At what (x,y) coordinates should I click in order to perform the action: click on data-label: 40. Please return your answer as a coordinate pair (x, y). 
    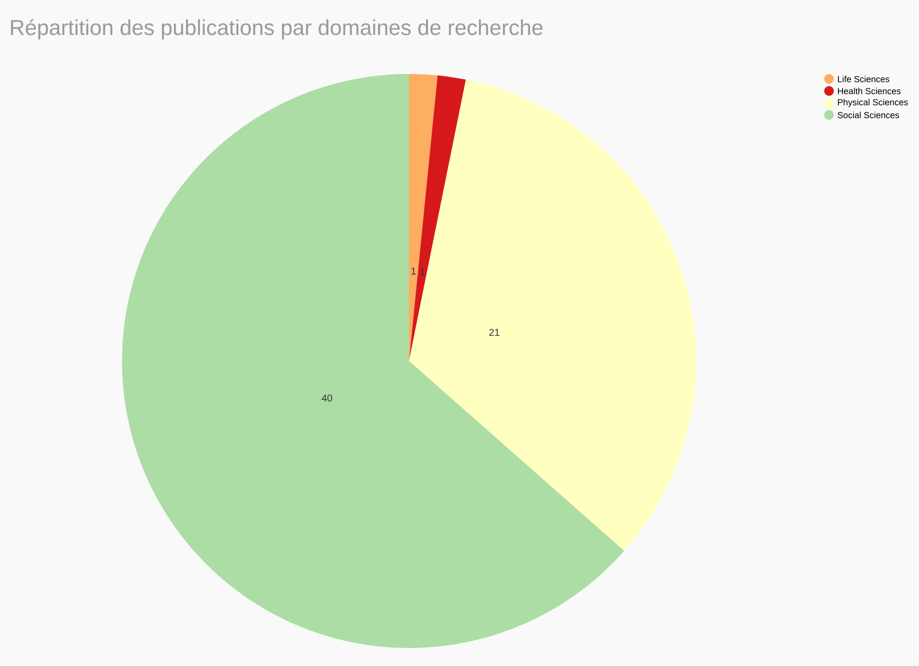
    Looking at the image, I should click on (327, 398).